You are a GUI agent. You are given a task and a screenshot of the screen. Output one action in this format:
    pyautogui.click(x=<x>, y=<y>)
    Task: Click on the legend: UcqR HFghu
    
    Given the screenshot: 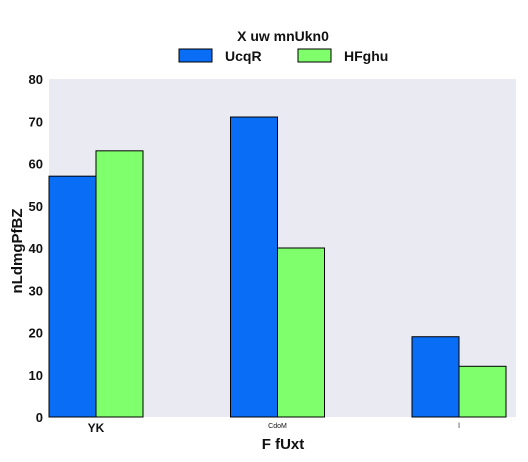 What is the action you would take?
    pyautogui.click(x=283, y=56)
    